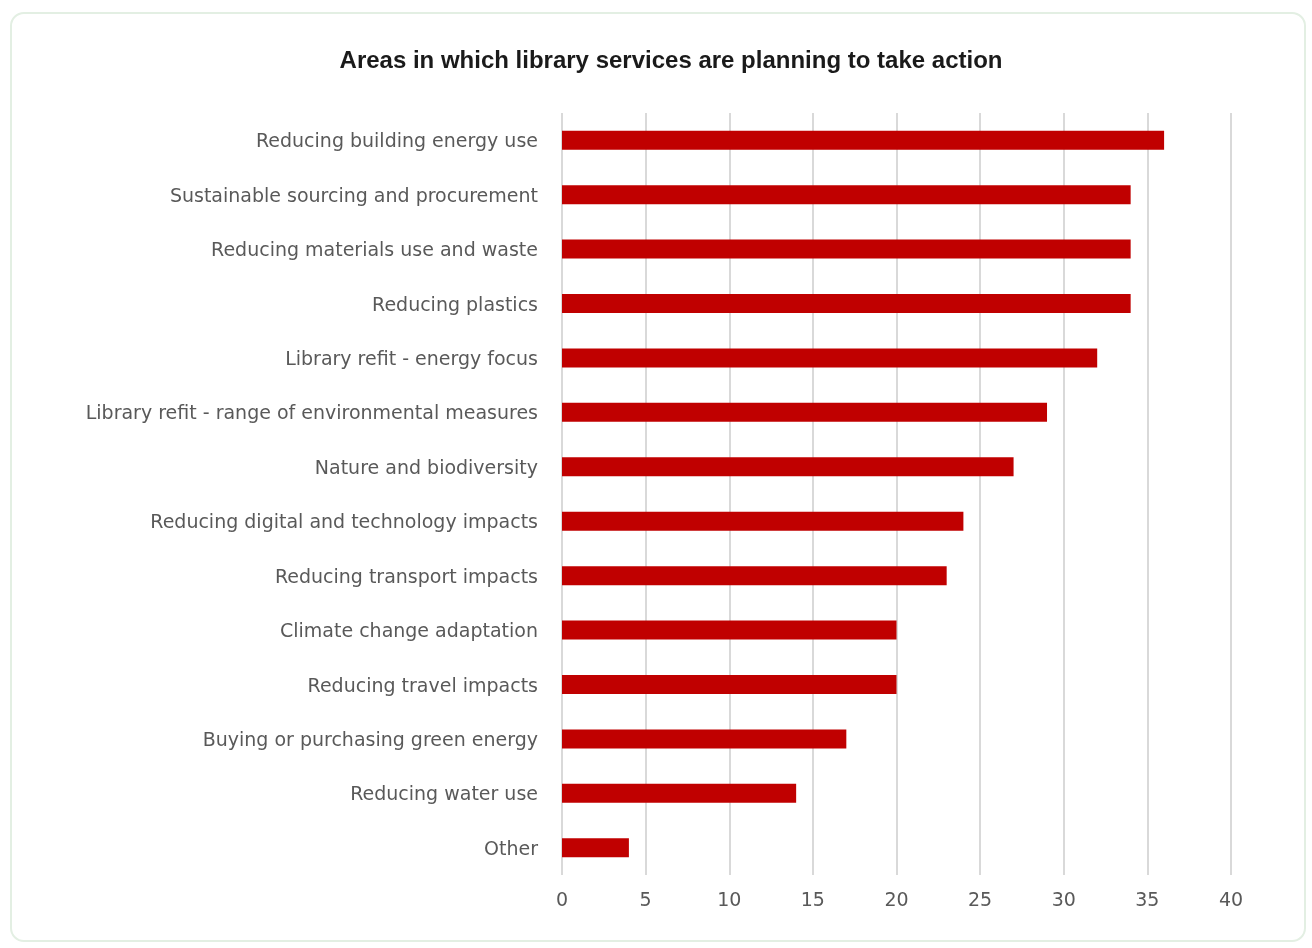 The width and height of the screenshot is (1312, 948). I want to click on y-tick-label: Library refit - range of environmental measures, so click(311, 412).